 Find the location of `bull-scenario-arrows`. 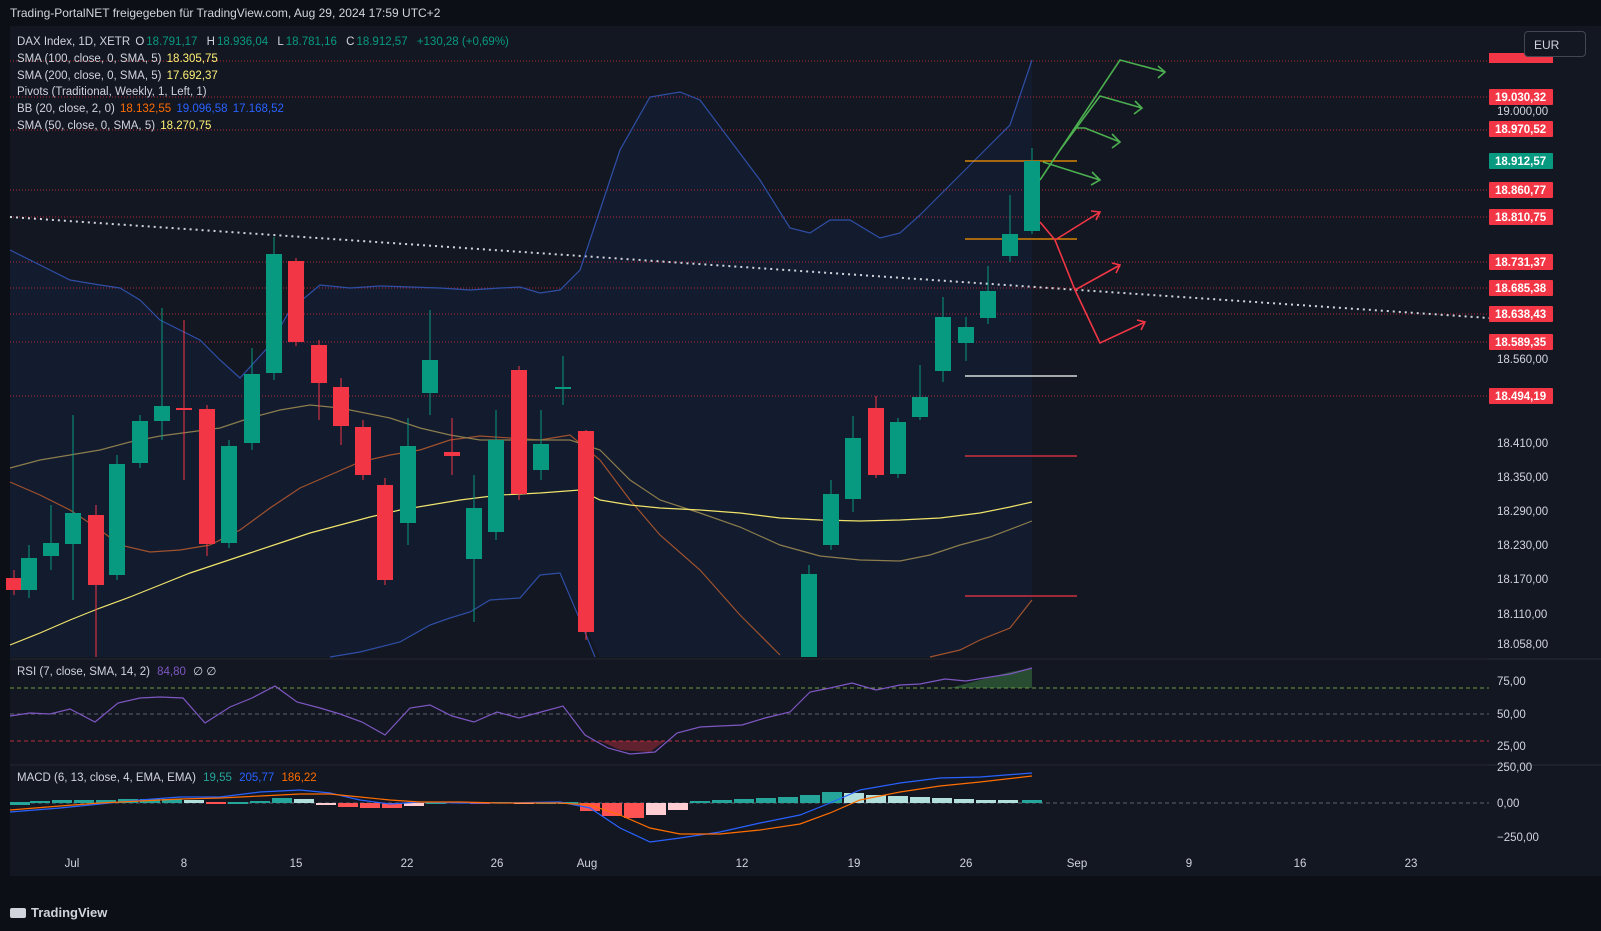

bull-scenario-arrows is located at coordinates (1103, 122).